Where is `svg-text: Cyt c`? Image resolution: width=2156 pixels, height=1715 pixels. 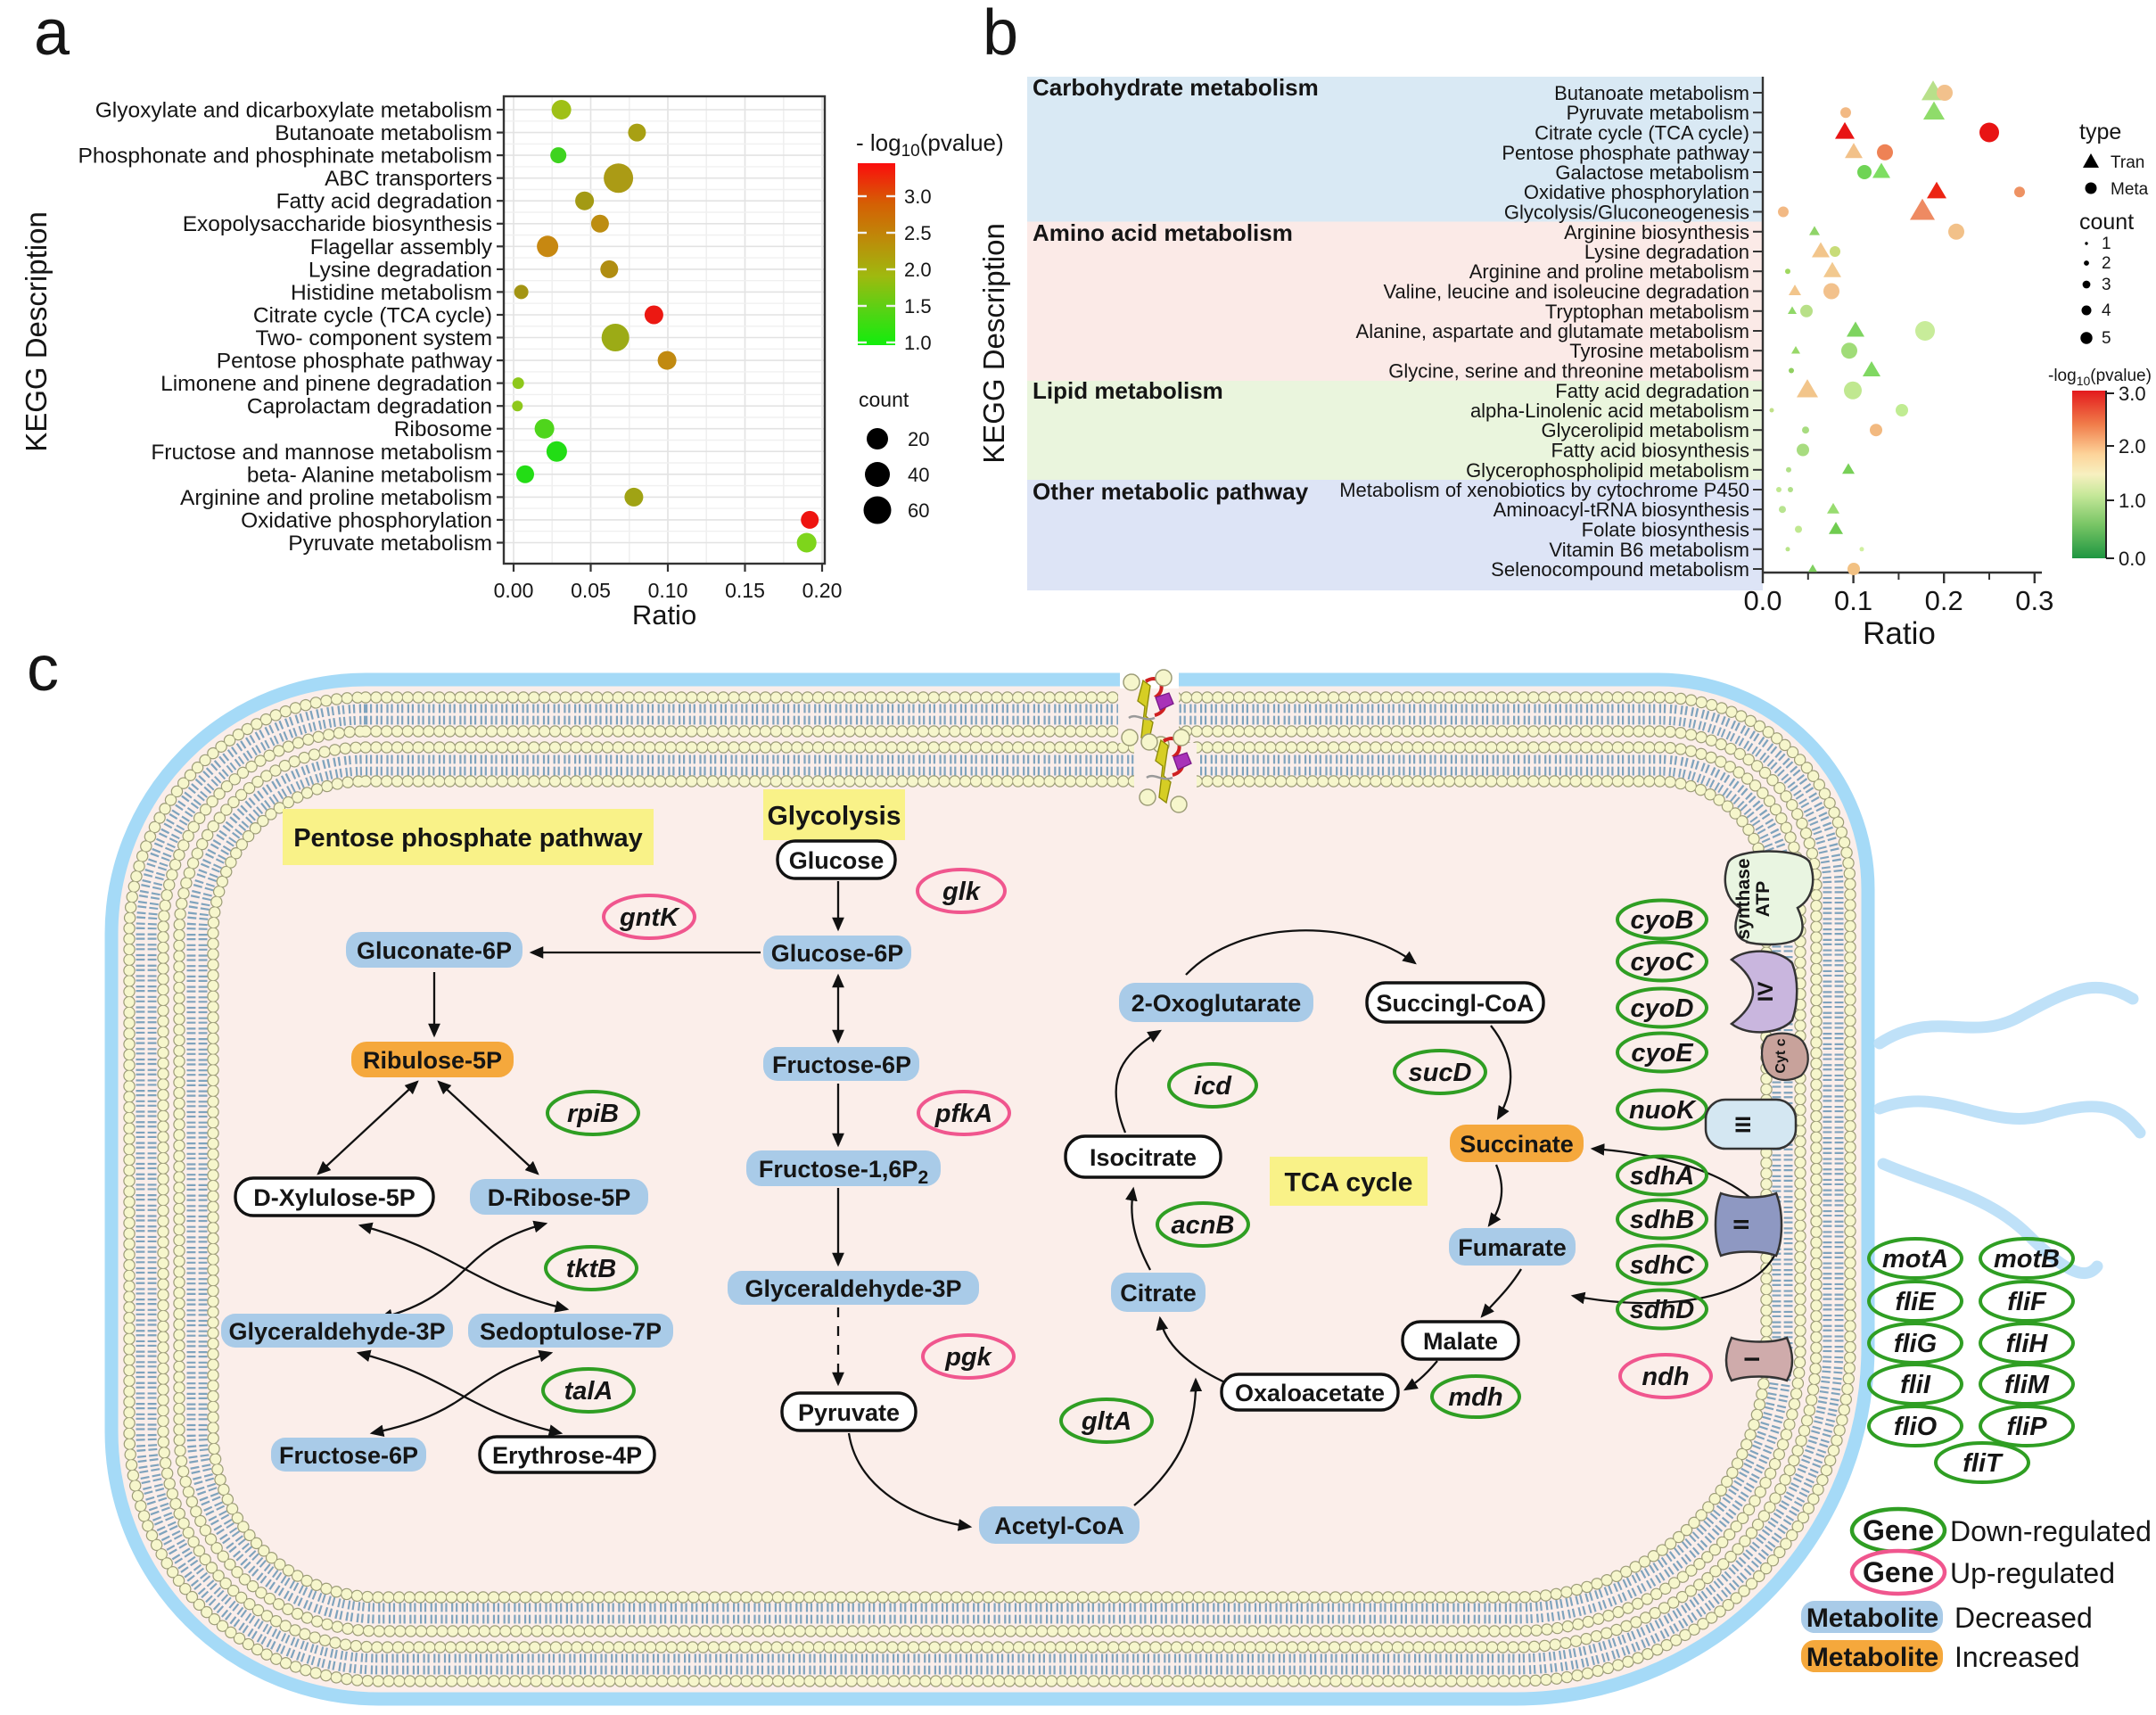 svg-text: Cyt c is located at coordinates (1781, 1055).